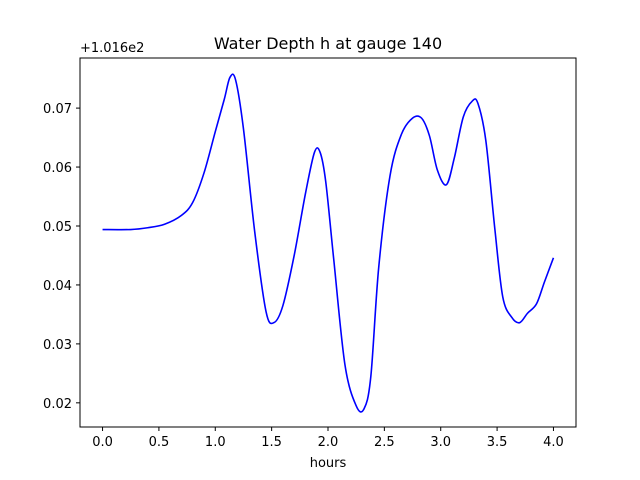 The height and width of the screenshot is (480, 640). What do you see at coordinates (57, 109) in the screenshot?
I see `y-tick-label: 0.07` at bounding box center [57, 109].